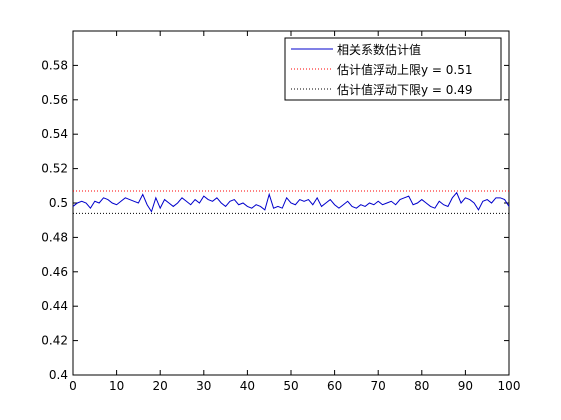 This screenshot has width=561, height=420. I want to click on x-tick-label: 40, so click(247, 386).